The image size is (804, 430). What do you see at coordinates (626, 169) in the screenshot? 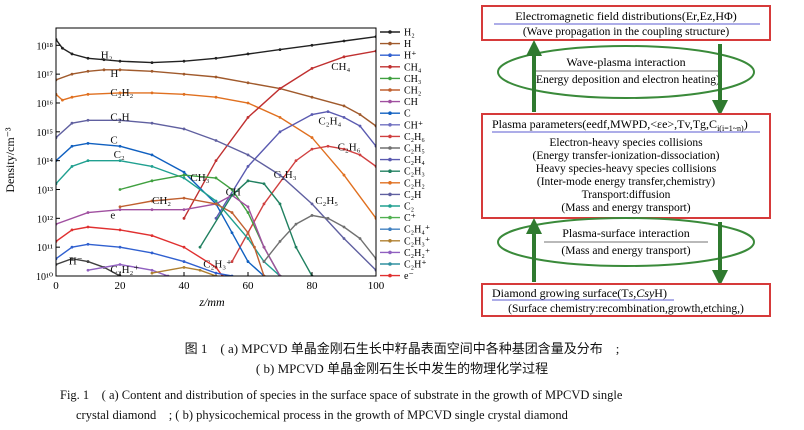
I see `plasma-params-line: Heavy species-heavy species collisions` at bounding box center [626, 169].